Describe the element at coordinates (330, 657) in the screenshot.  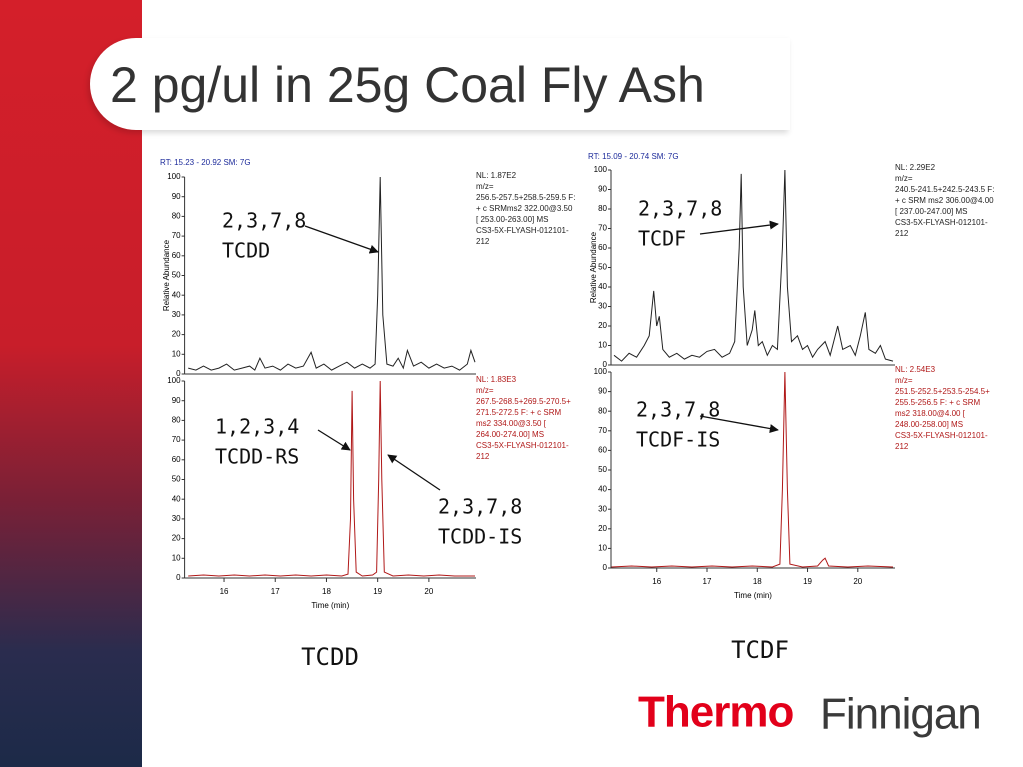
I see `caption: TCDD` at that location.